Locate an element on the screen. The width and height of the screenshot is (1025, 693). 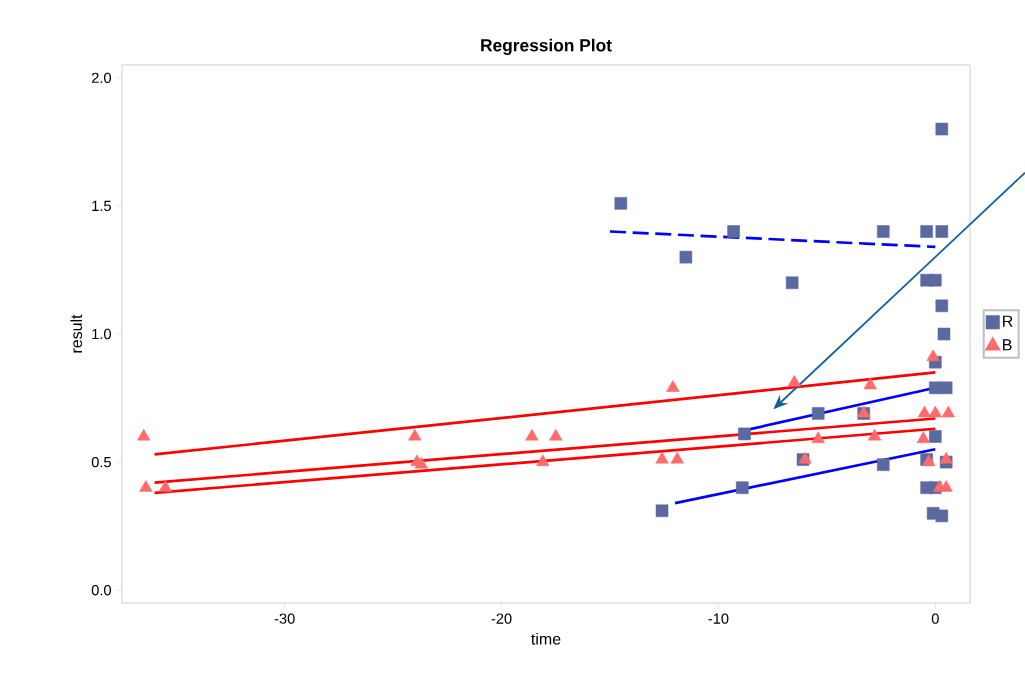
x-axis-title: time is located at coordinates (546, 638).